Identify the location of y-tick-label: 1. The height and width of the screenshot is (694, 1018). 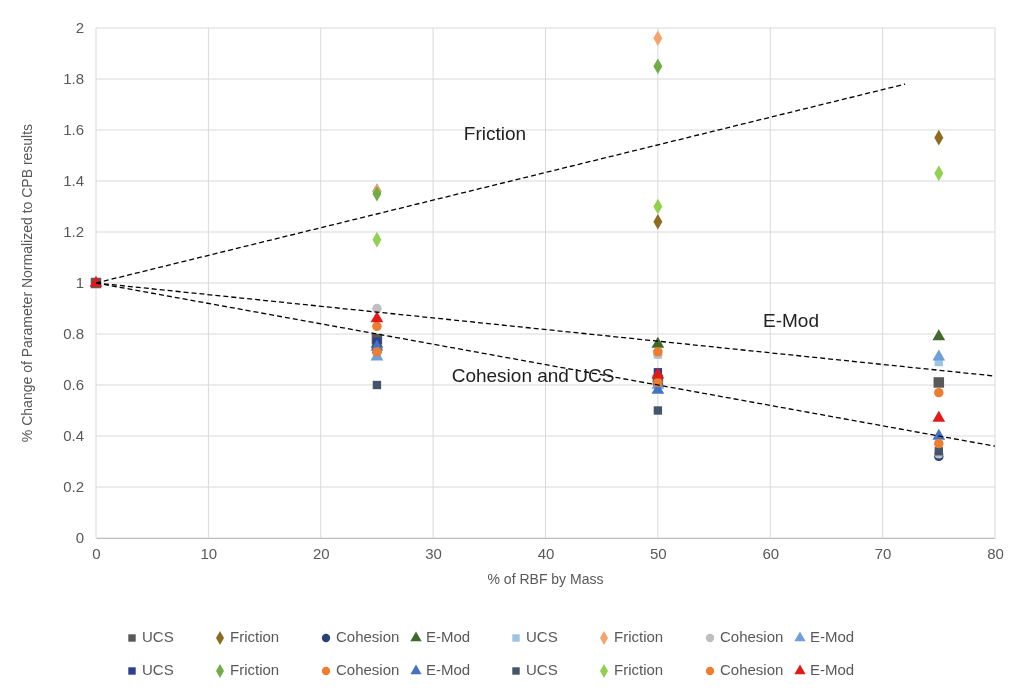
(79, 283).